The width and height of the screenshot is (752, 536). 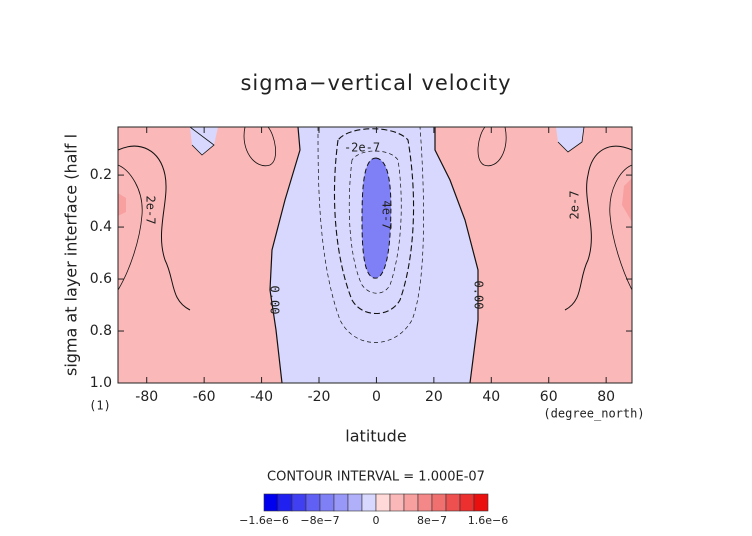 I want to click on chart-title: sigma−vertical velocity, so click(x=375, y=83).